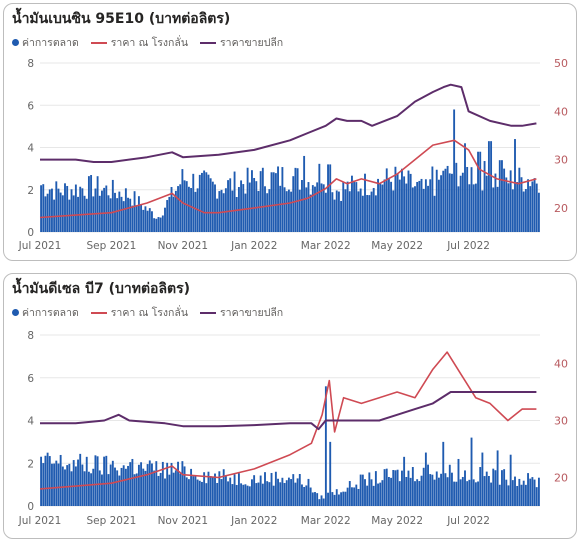 Image resolution: width=584 pixels, height=547 pixels. Describe the element at coordinates (98, 42) in the screenshot. I see `legend-line-icon` at that location.